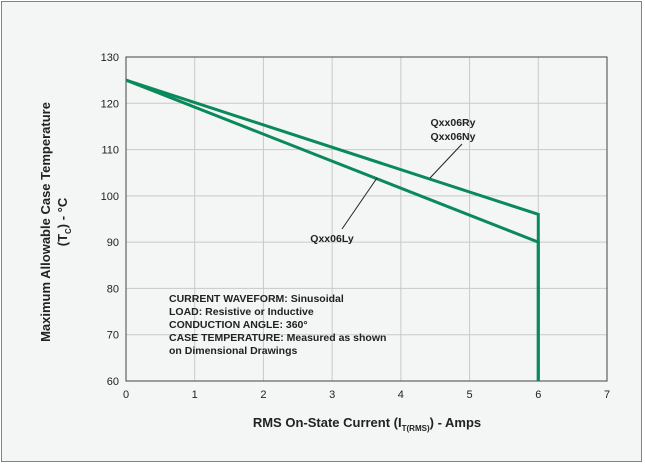 This screenshot has width=645, height=465. I want to click on ly-label-leader, so click(359, 203).